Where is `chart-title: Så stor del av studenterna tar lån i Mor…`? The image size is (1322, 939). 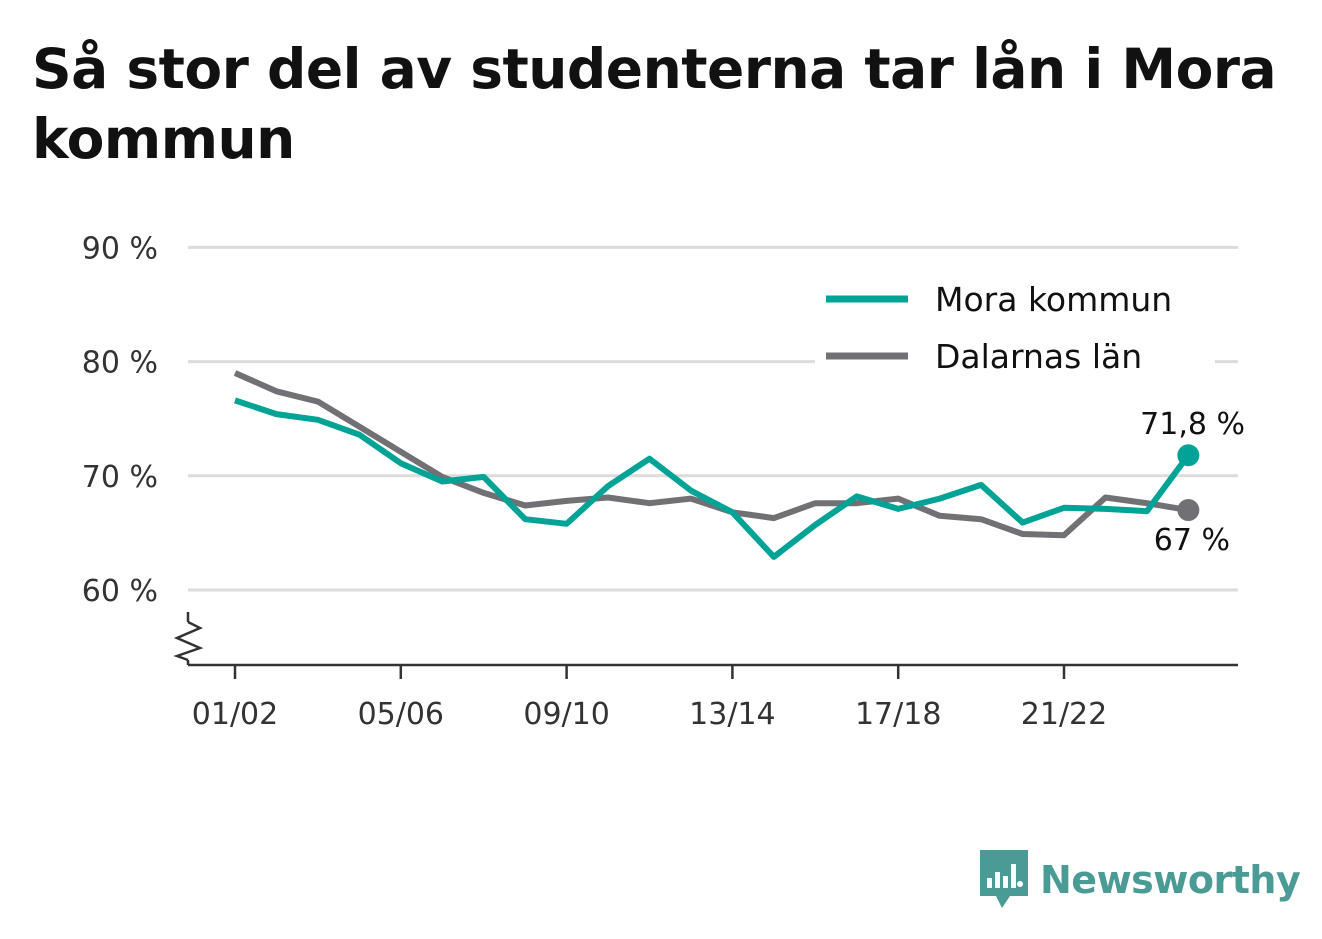 chart-title: Så stor del av studenterna tar lån i Mor… is located at coordinates (654, 104).